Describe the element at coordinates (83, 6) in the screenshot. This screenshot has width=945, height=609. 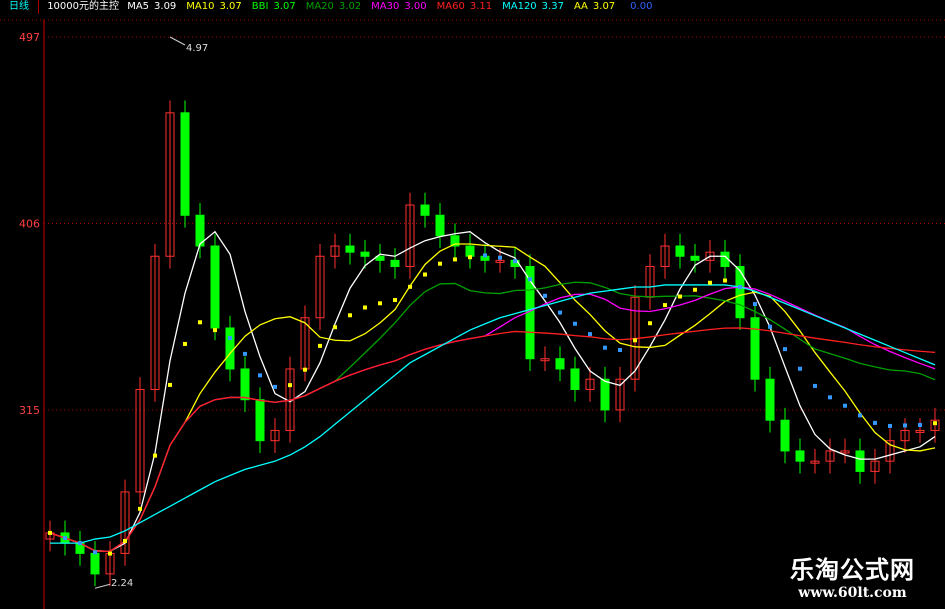
I see `indicator-name: 10000元的主控` at that location.